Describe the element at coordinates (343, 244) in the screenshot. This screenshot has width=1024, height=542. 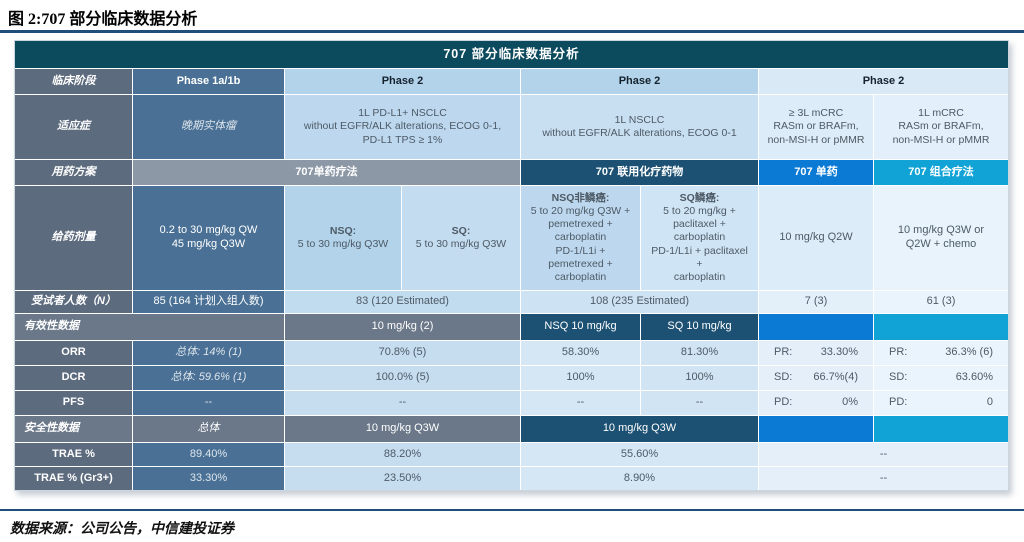
I see `dose-nsq-body: 5 to 30 mg/kg Q3W` at that location.